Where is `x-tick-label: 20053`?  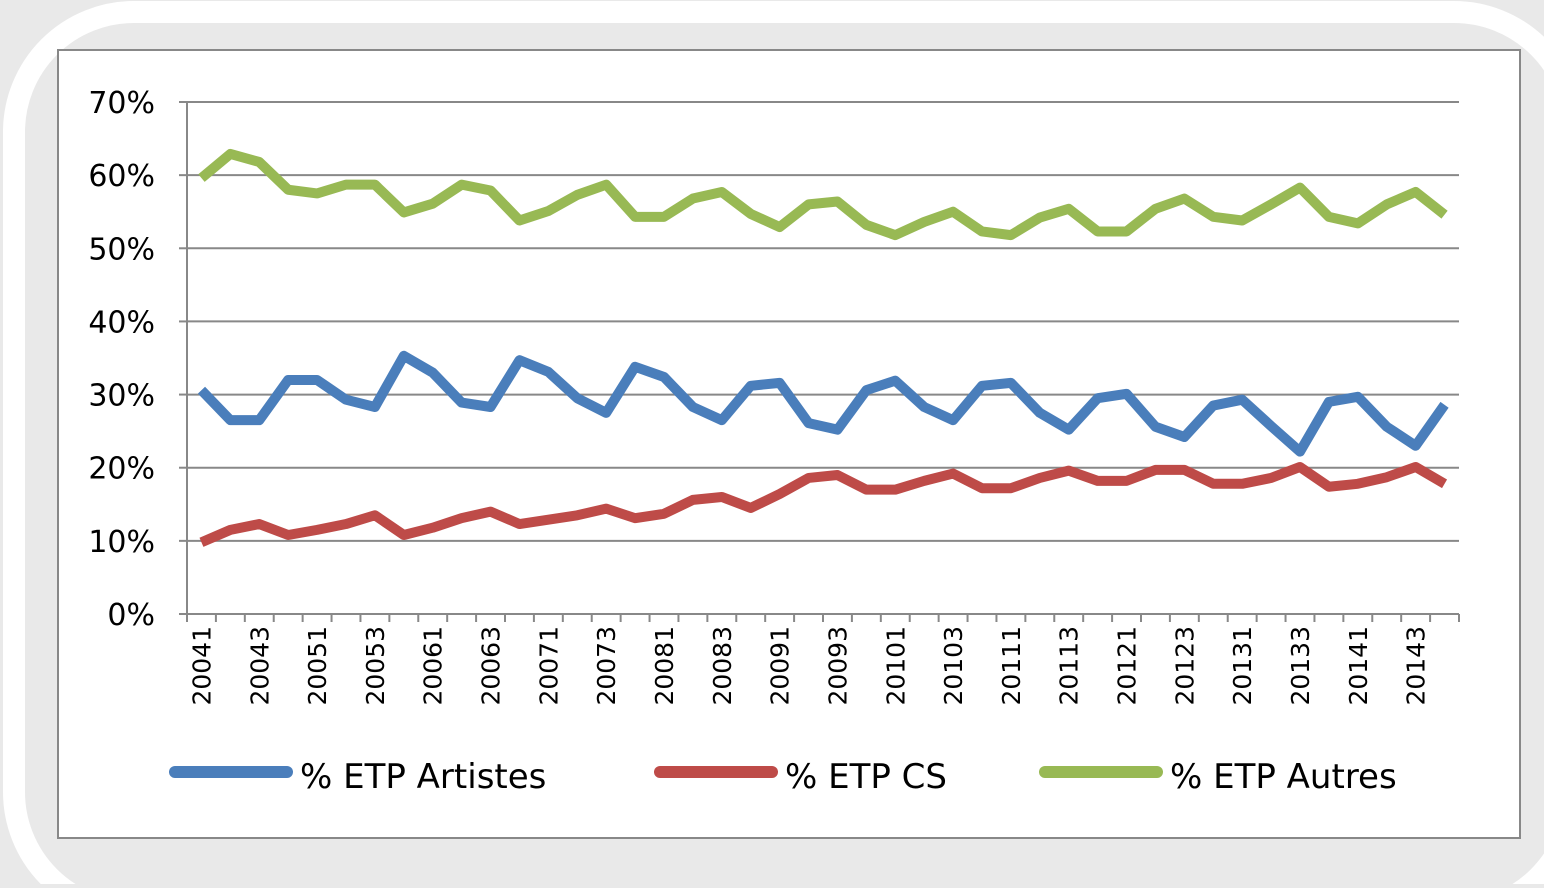
x-tick-label: 20053 is located at coordinates (375, 666).